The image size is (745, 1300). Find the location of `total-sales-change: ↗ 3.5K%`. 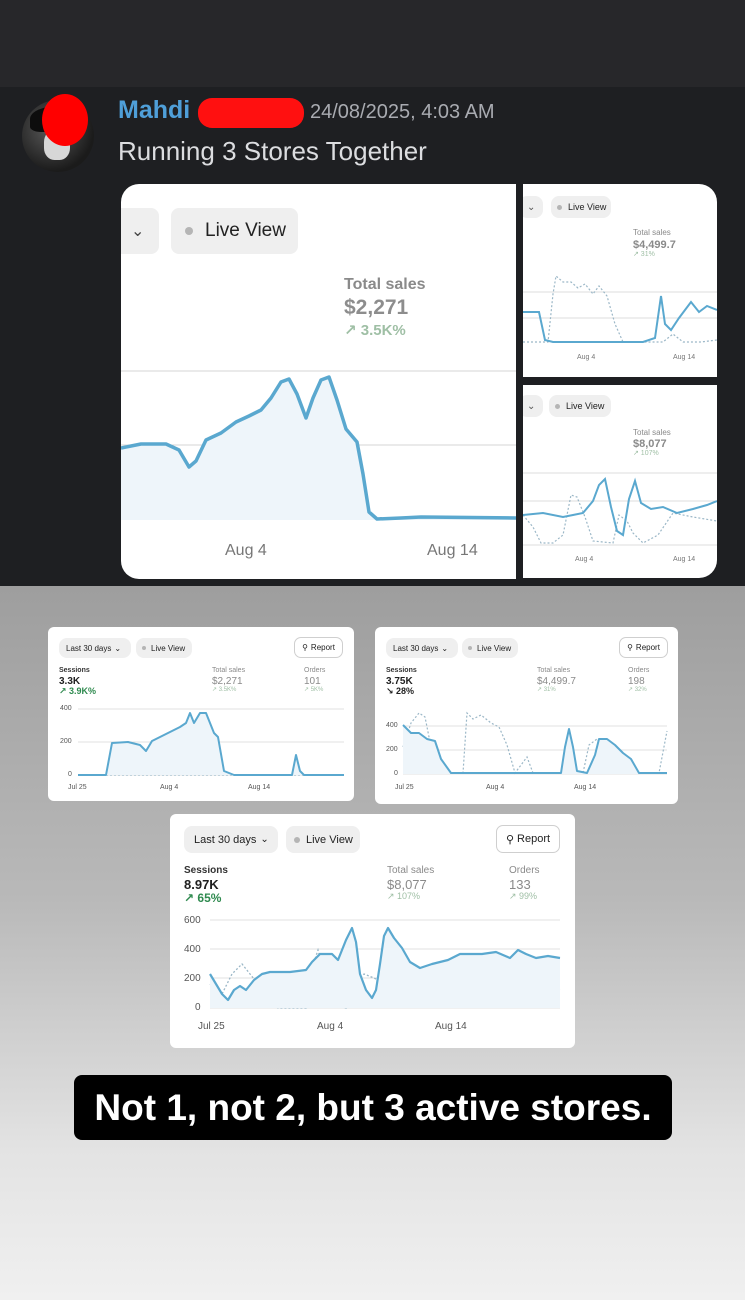

total-sales-change: ↗ 3.5K% is located at coordinates (224, 690).